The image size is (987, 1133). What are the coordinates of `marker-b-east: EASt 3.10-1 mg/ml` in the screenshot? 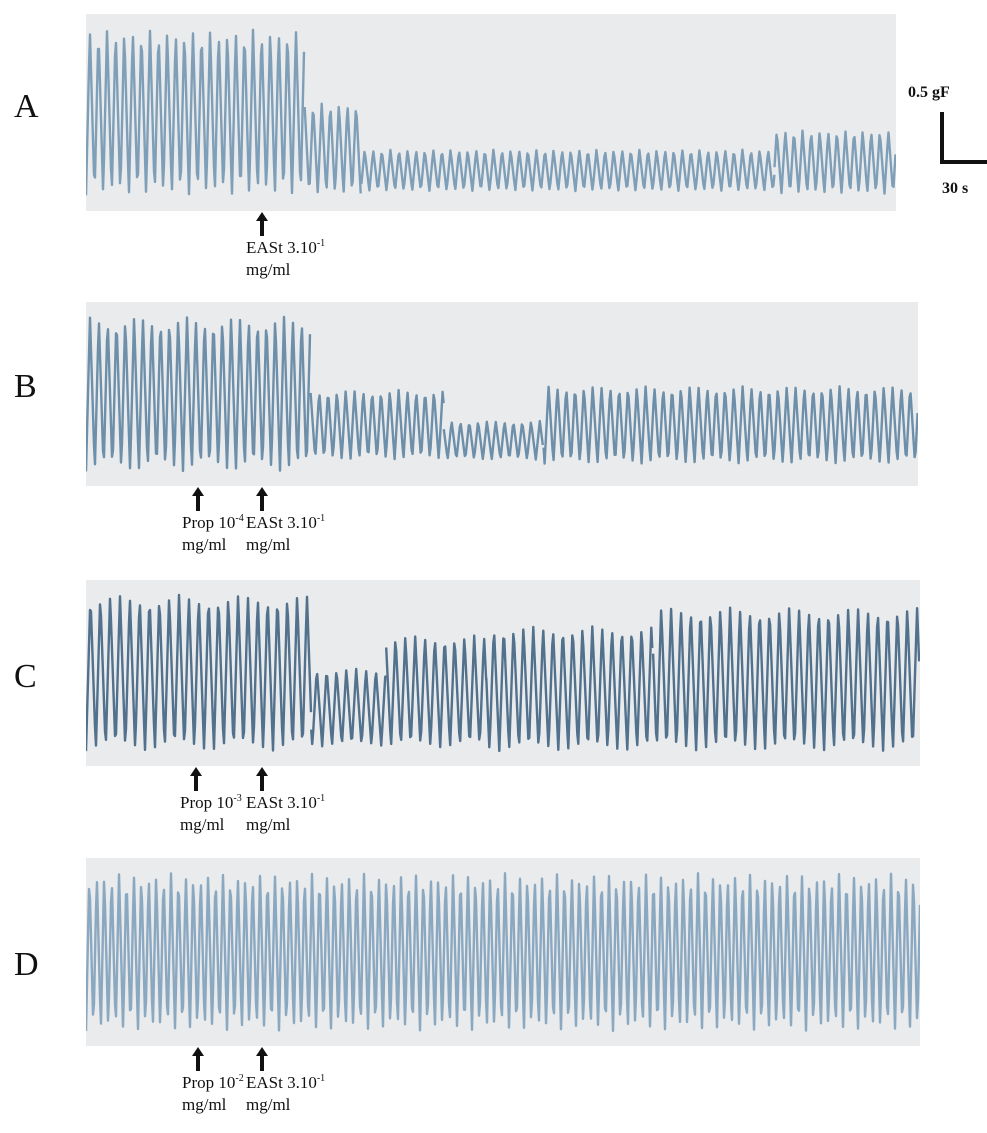 It's located at (305, 521).